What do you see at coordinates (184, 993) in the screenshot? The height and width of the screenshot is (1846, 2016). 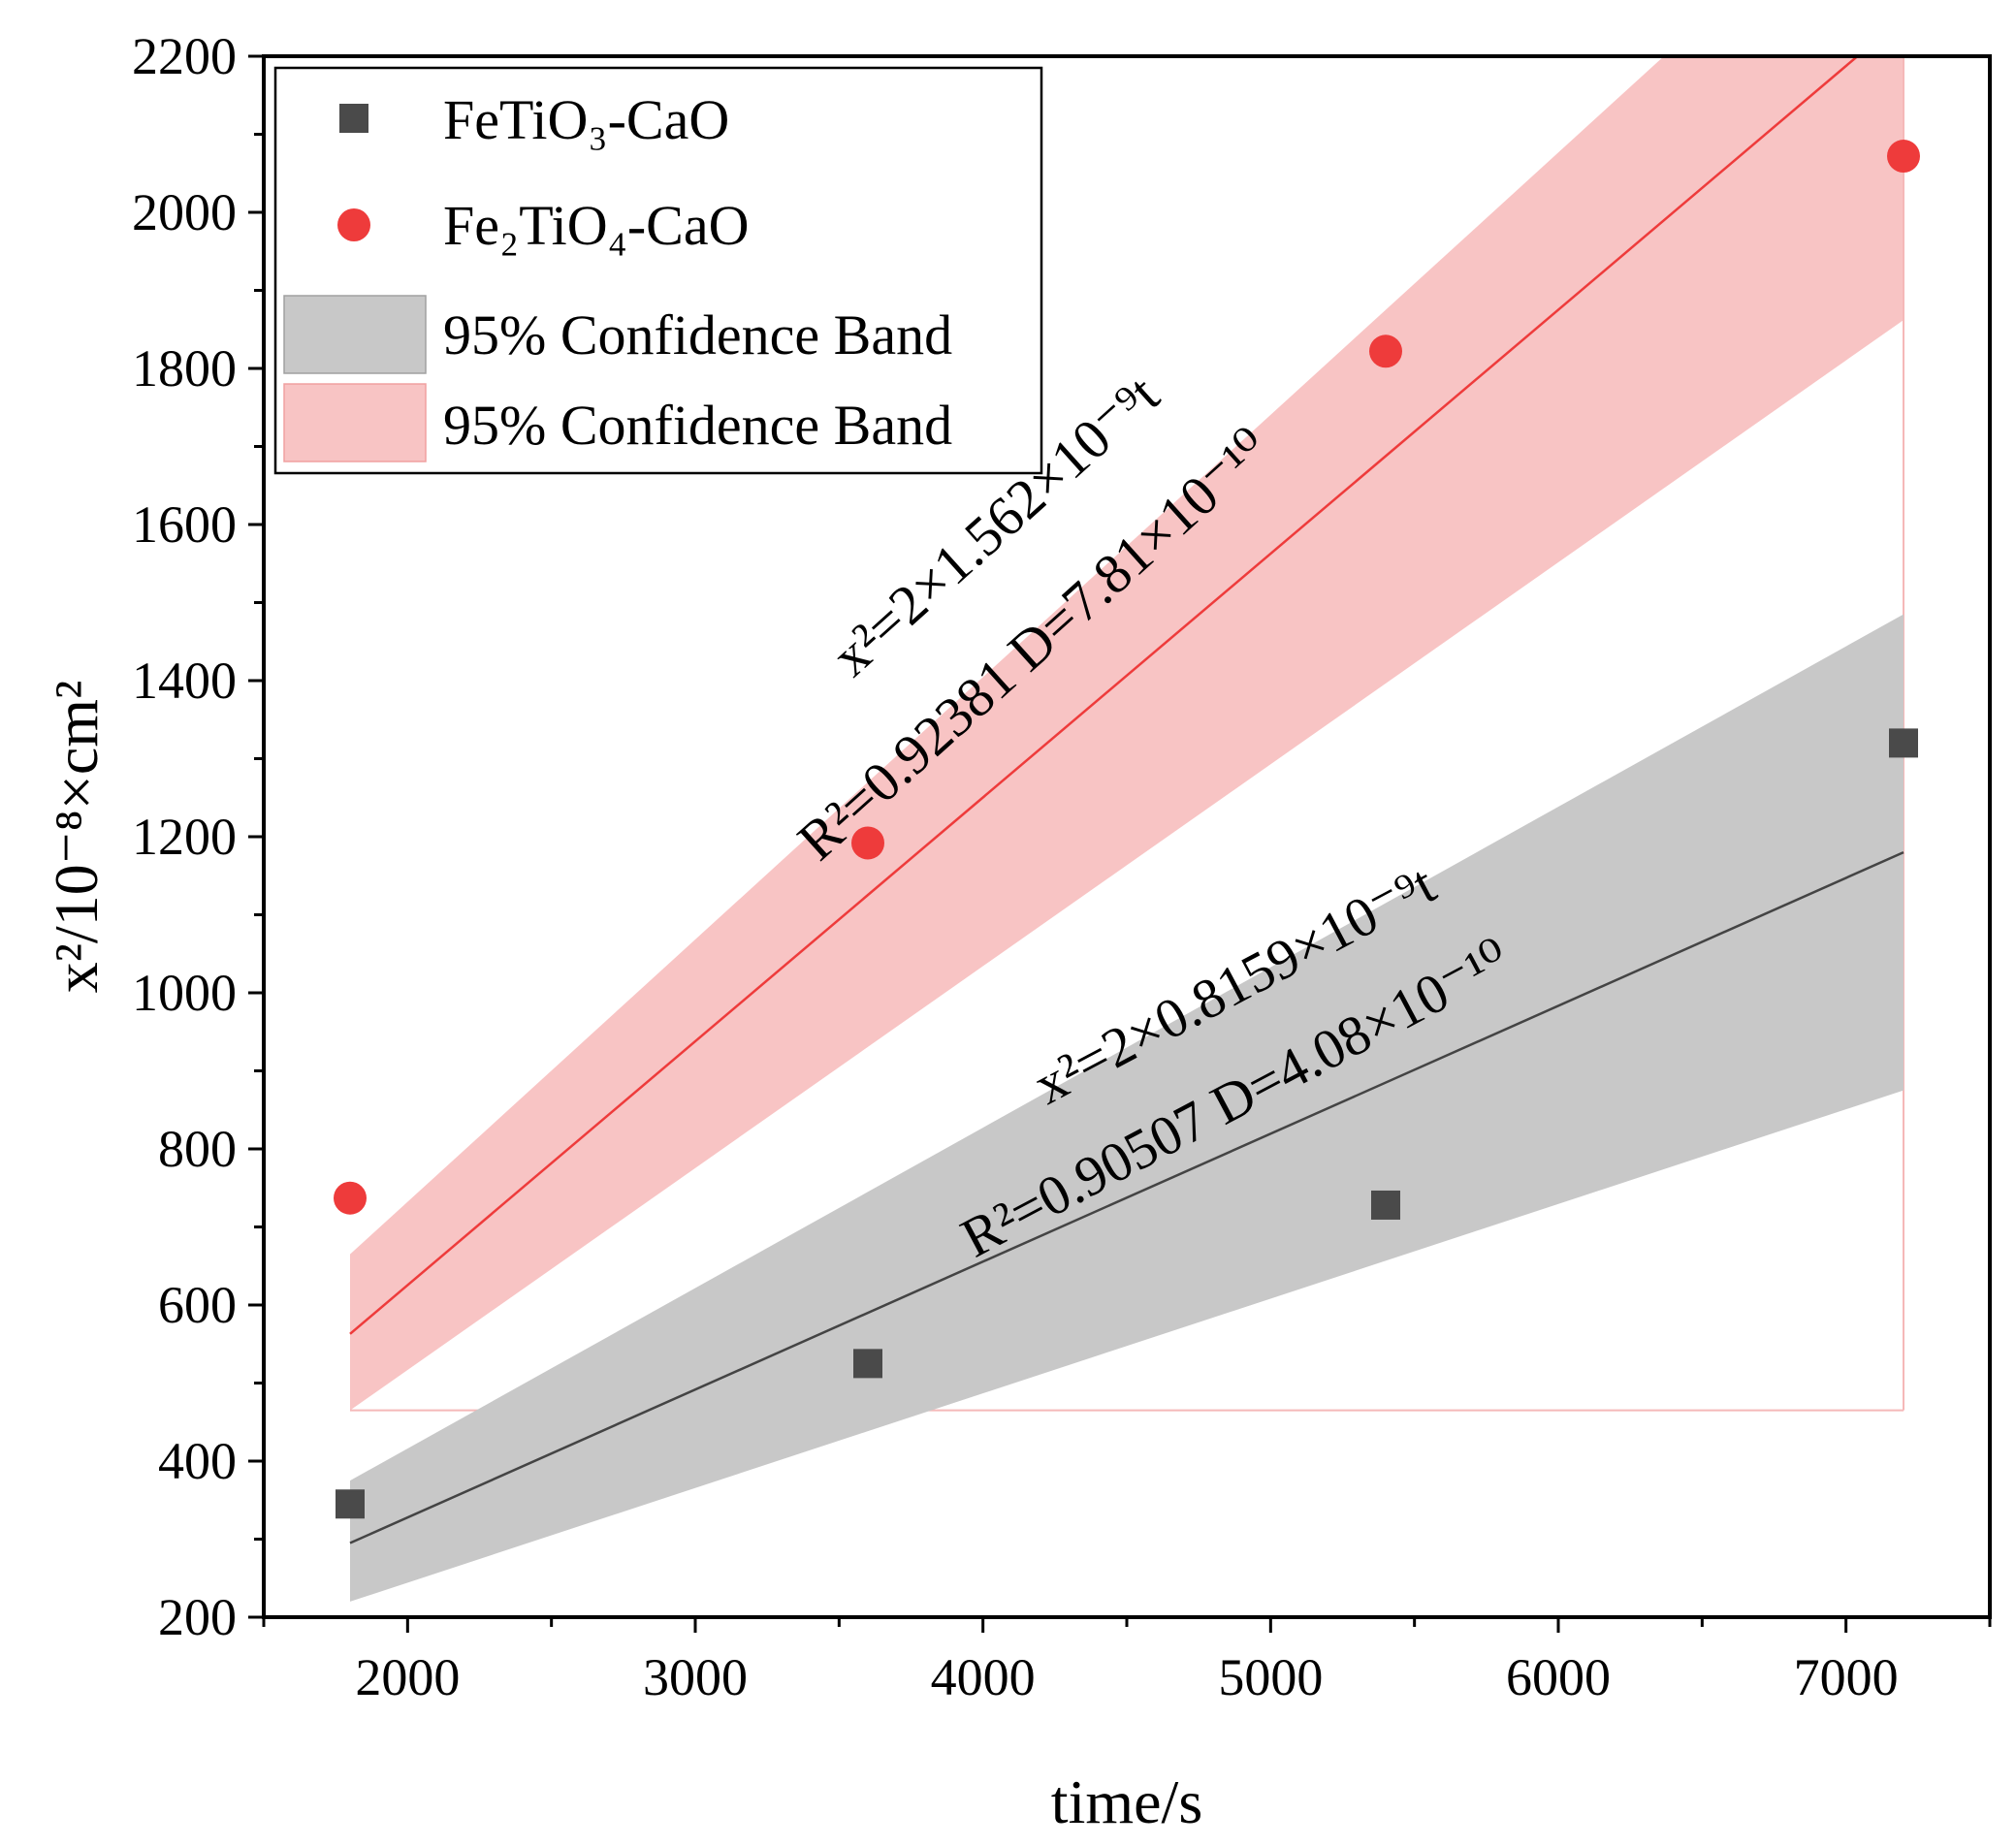 I see `y-tick-label: 1000` at bounding box center [184, 993].